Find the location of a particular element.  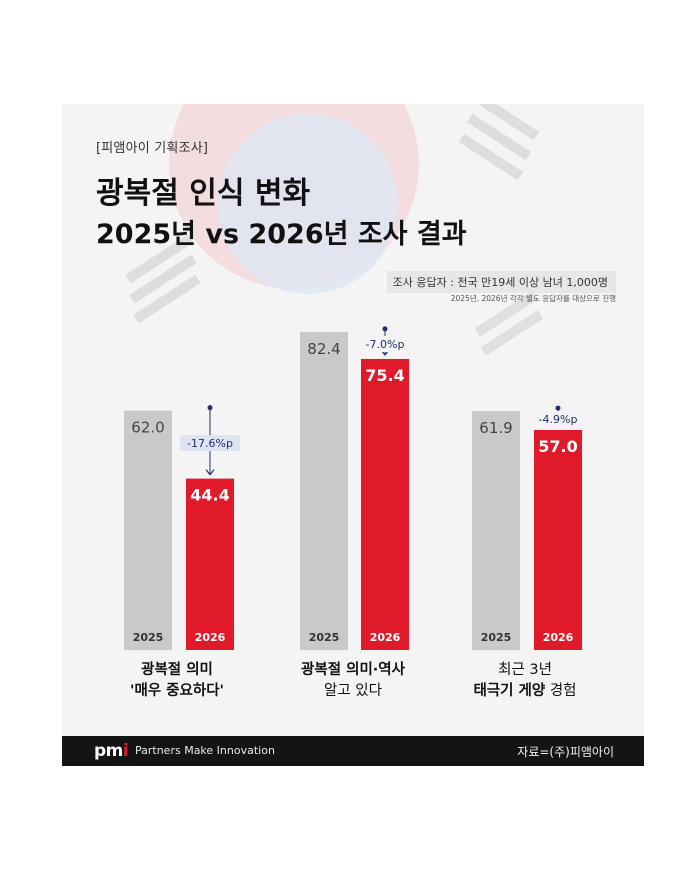

bar-value-label: 62.0 is located at coordinates (147, 428).